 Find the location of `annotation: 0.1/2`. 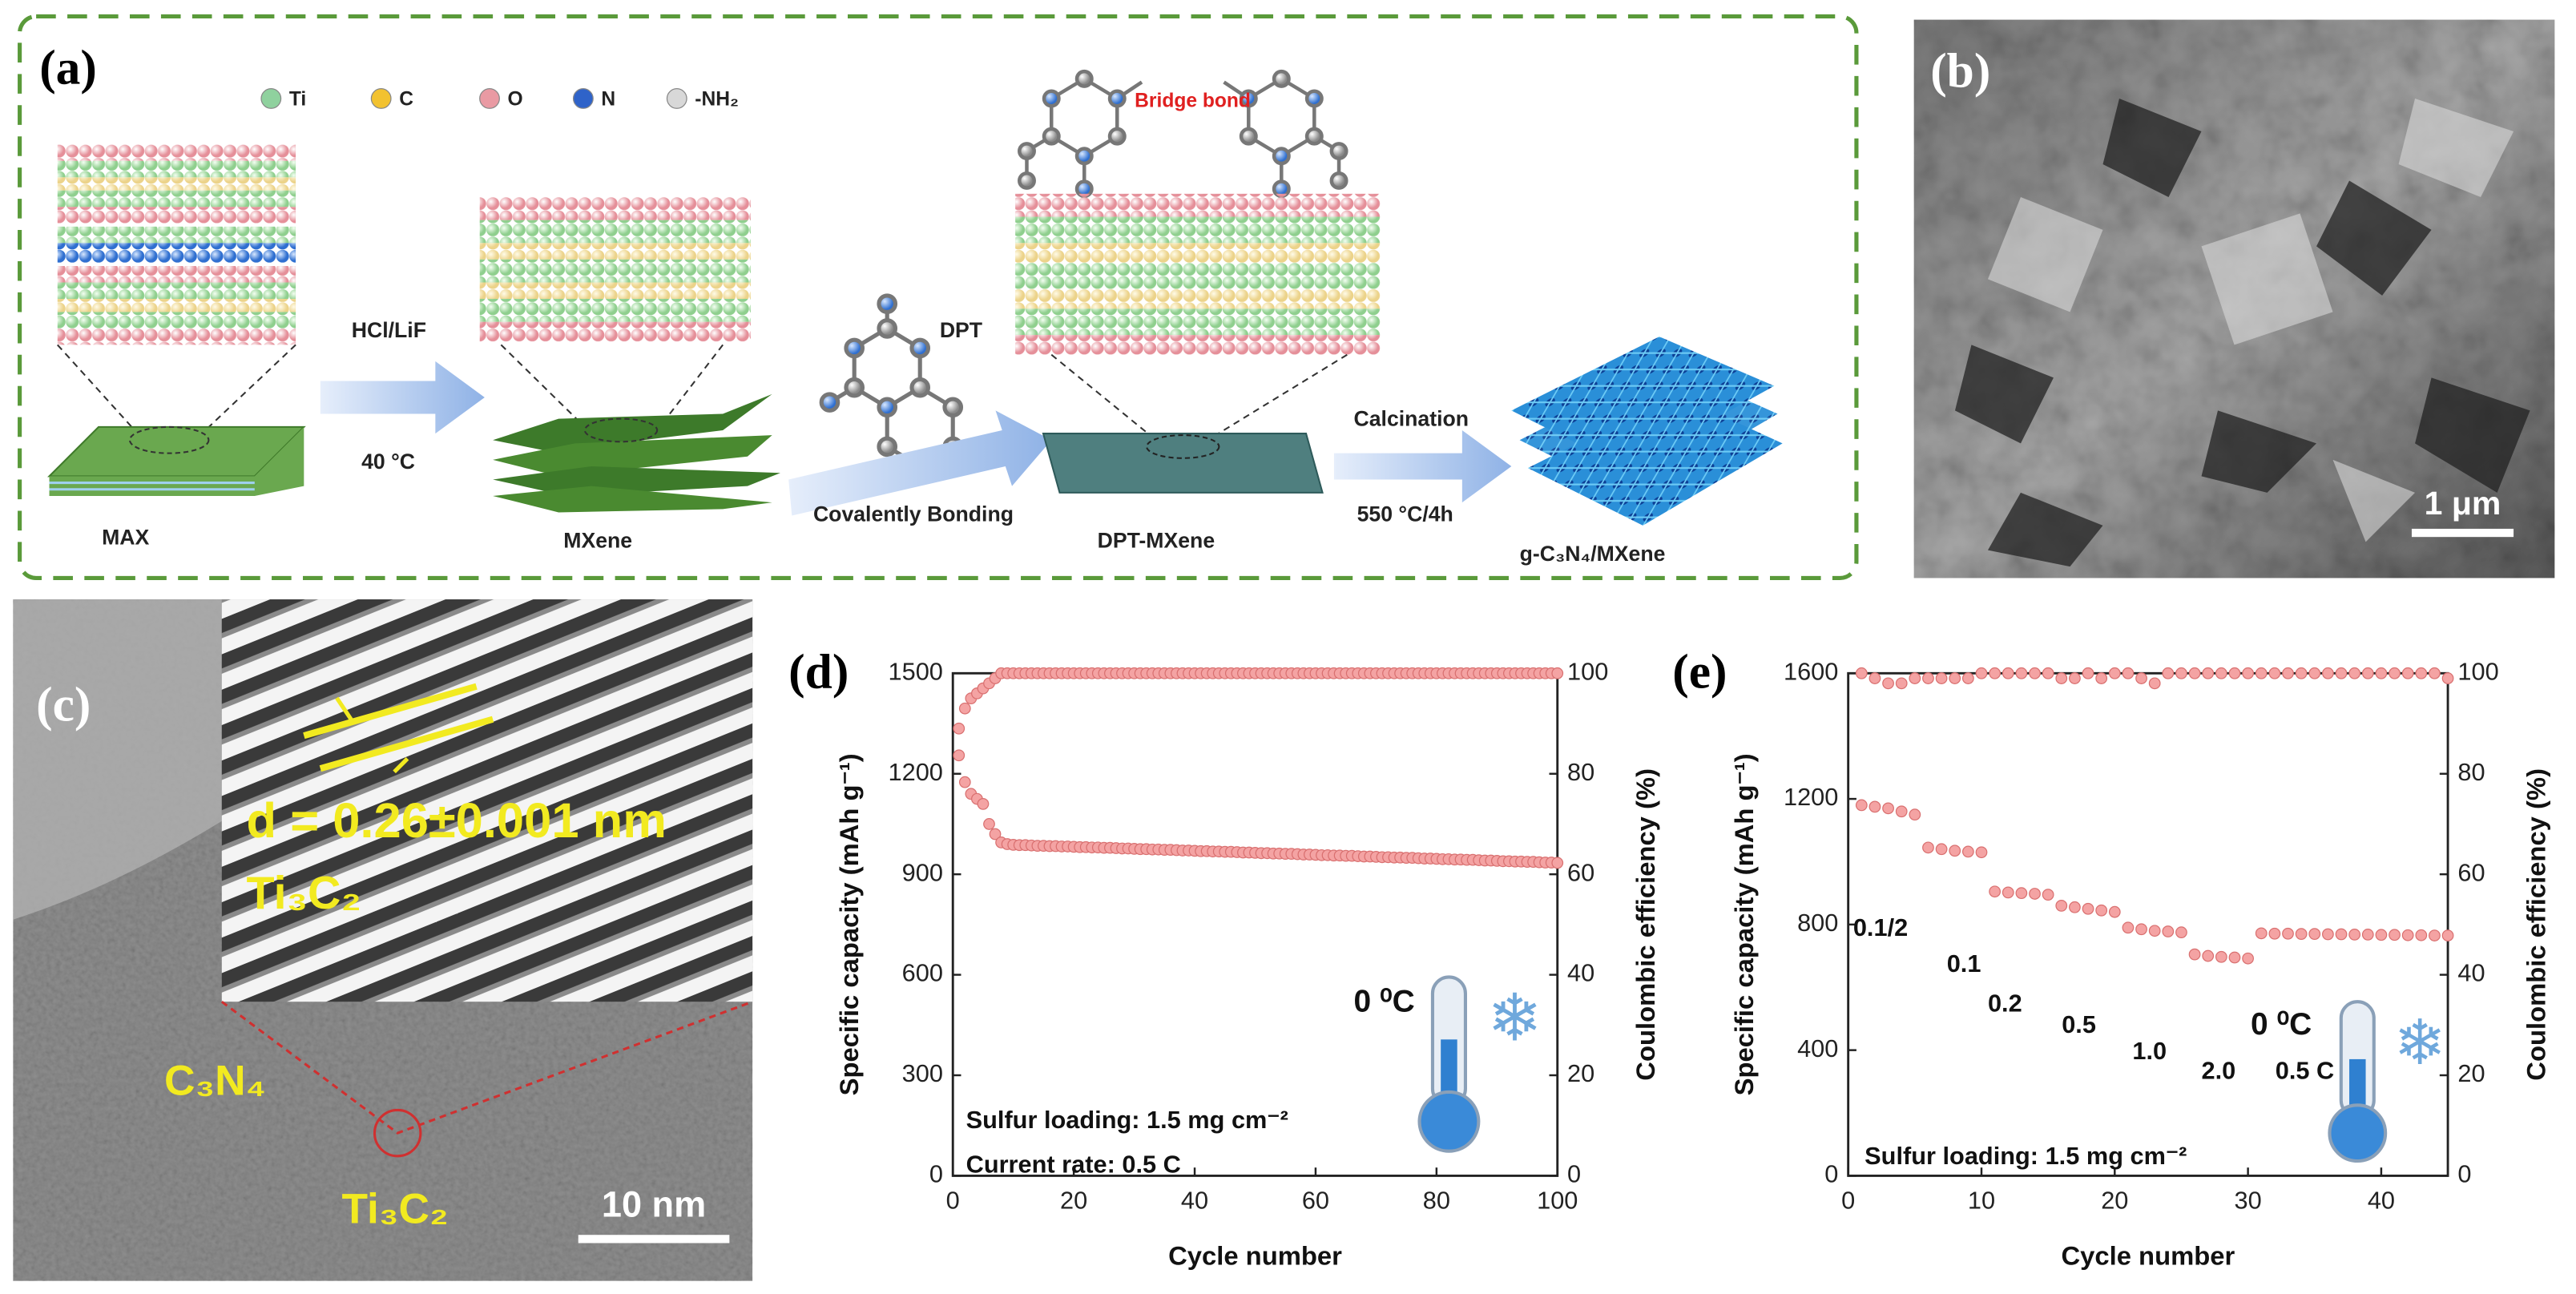

annotation: 0.1/2 is located at coordinates (1880, 927).